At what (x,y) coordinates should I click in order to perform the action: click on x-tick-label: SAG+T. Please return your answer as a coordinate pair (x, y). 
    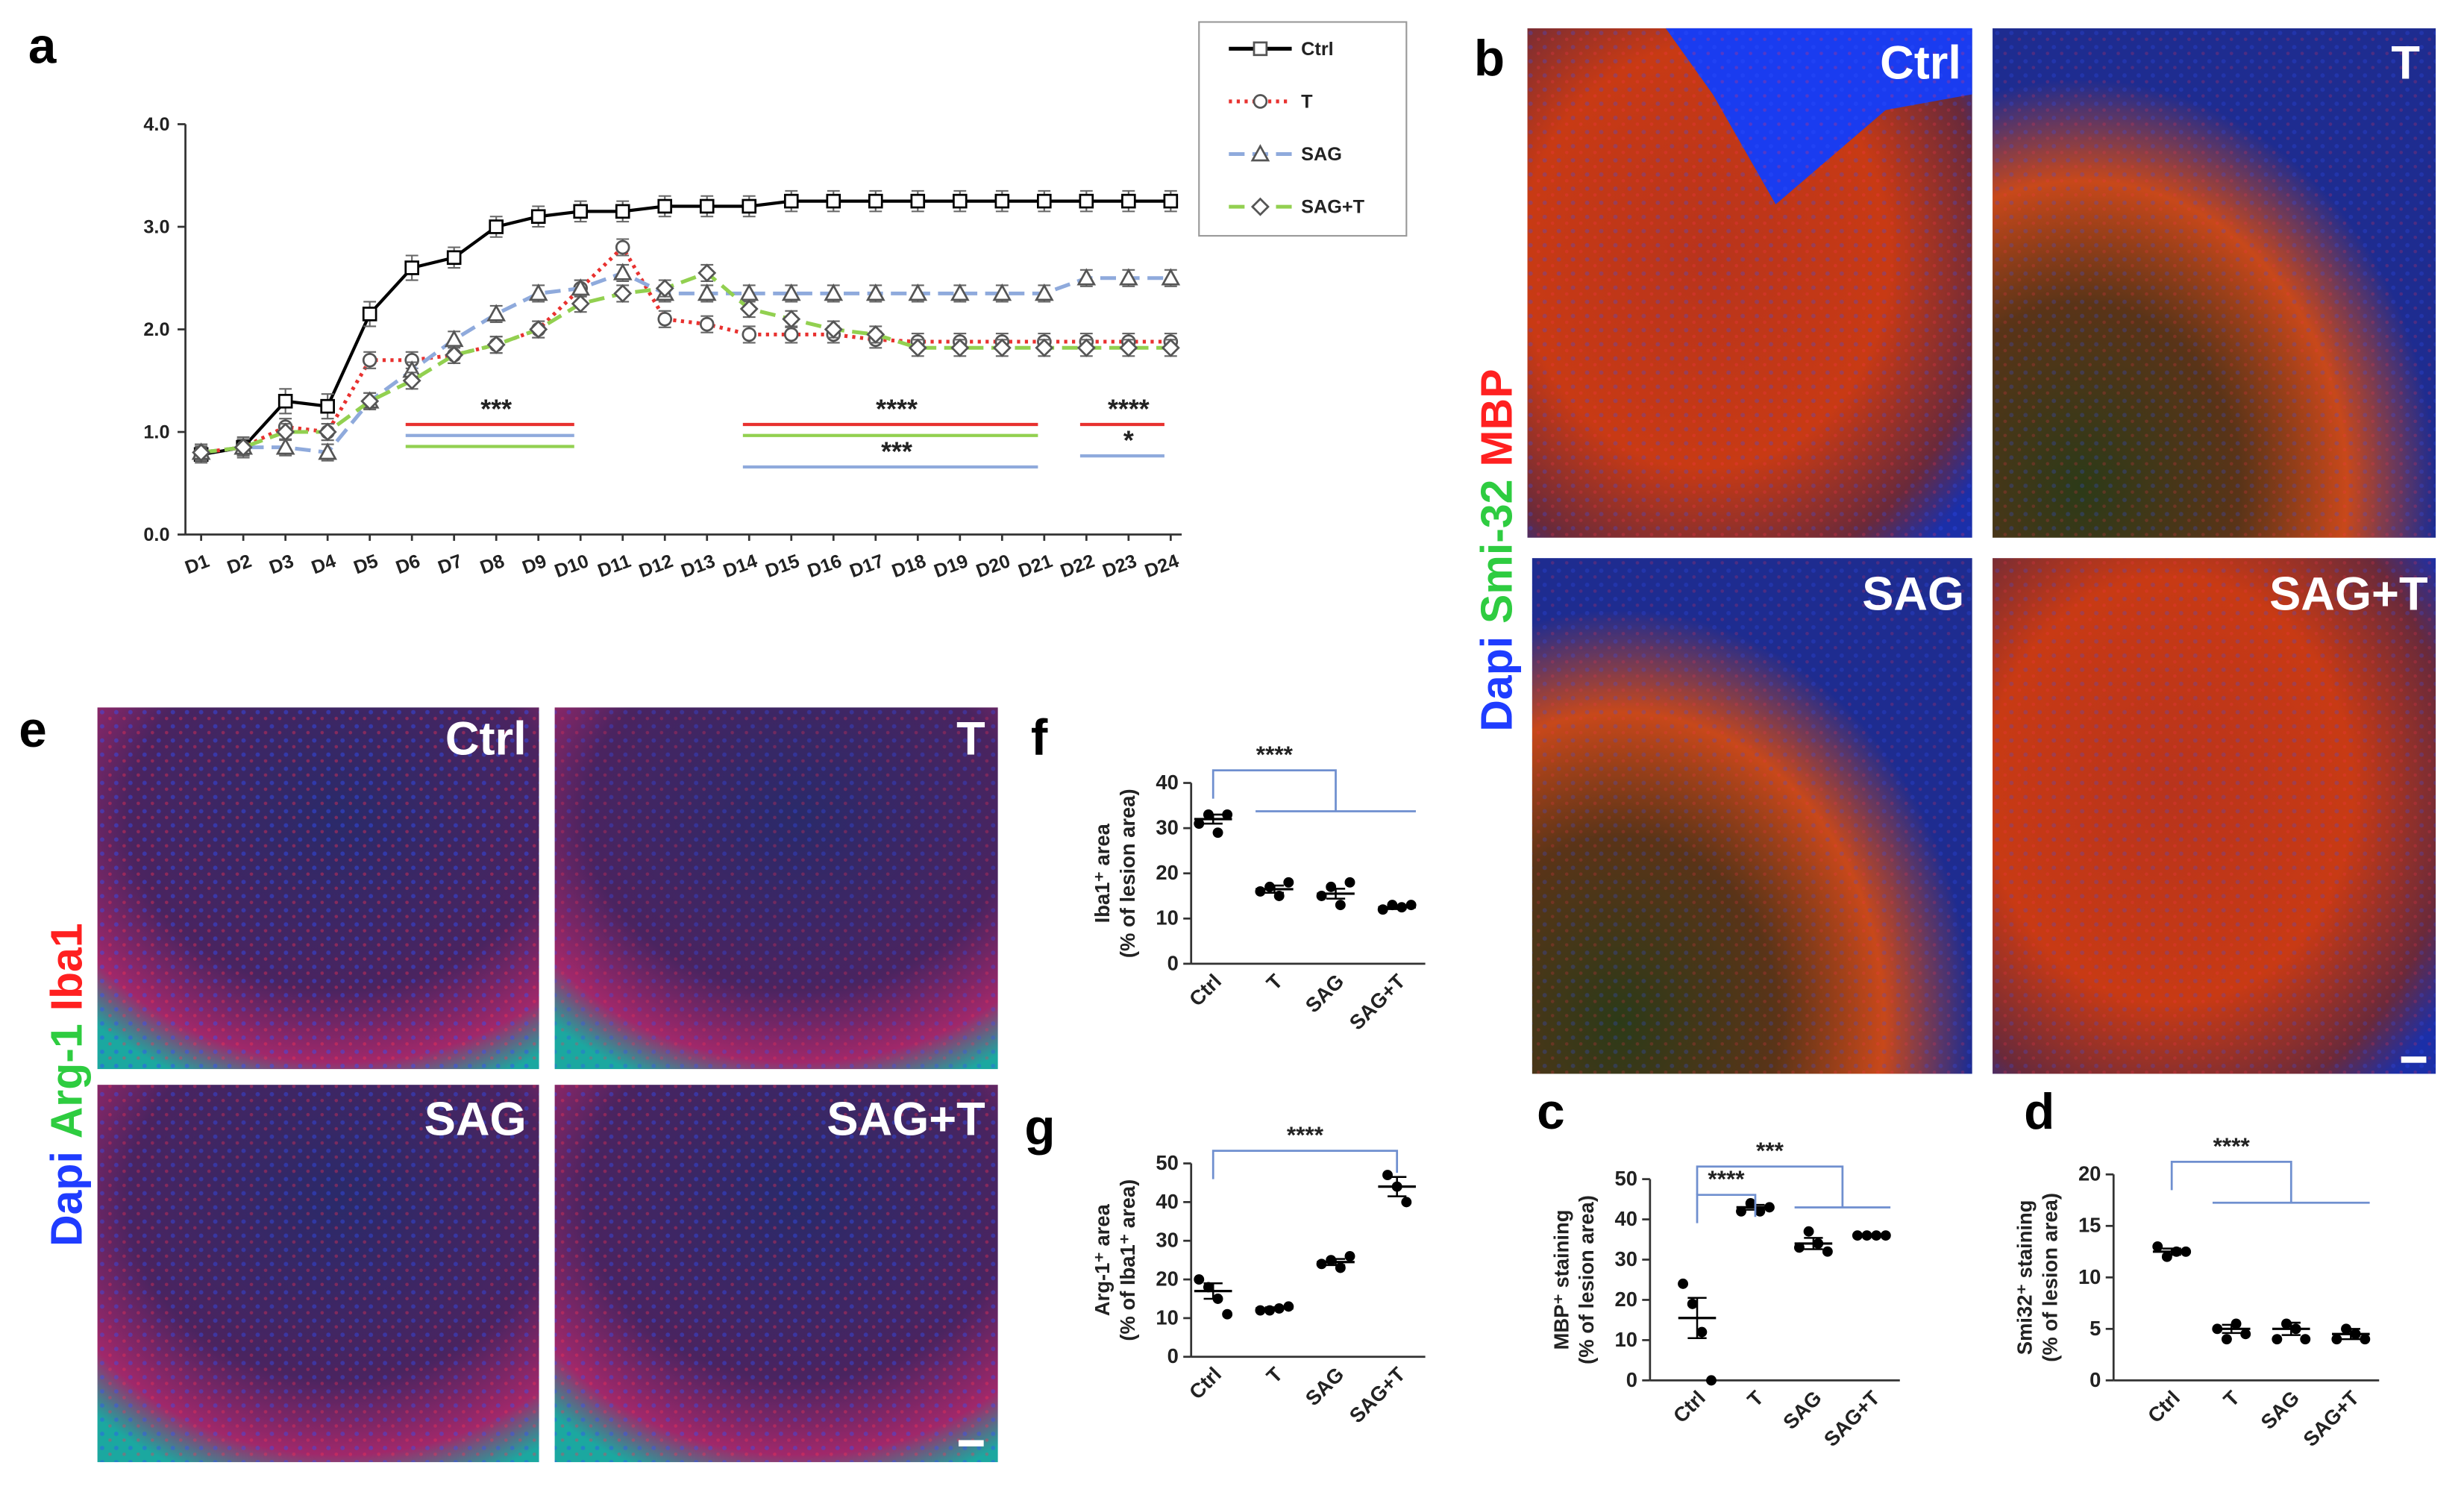
    Looking at the image, I should click on (1377, 1001).